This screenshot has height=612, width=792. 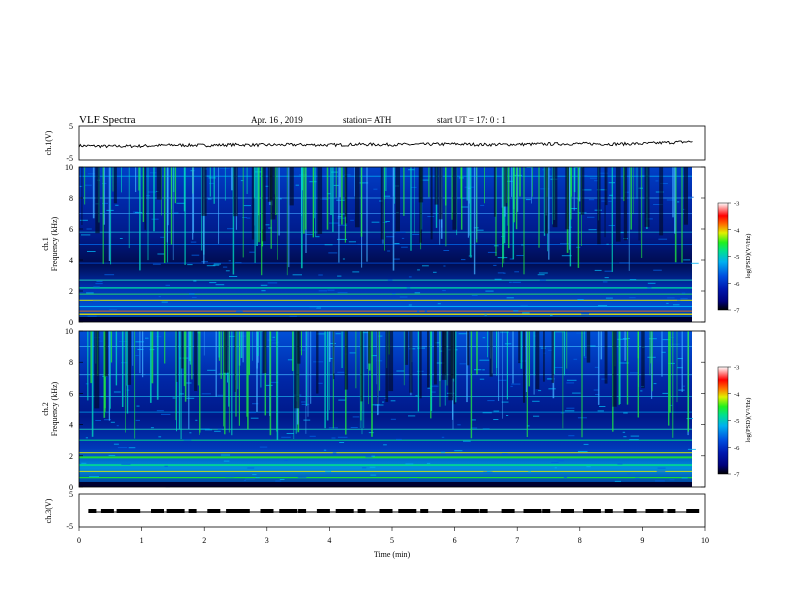 I want to click on ch1-freq-ytick-label: 10, so click(x=69, y=167).